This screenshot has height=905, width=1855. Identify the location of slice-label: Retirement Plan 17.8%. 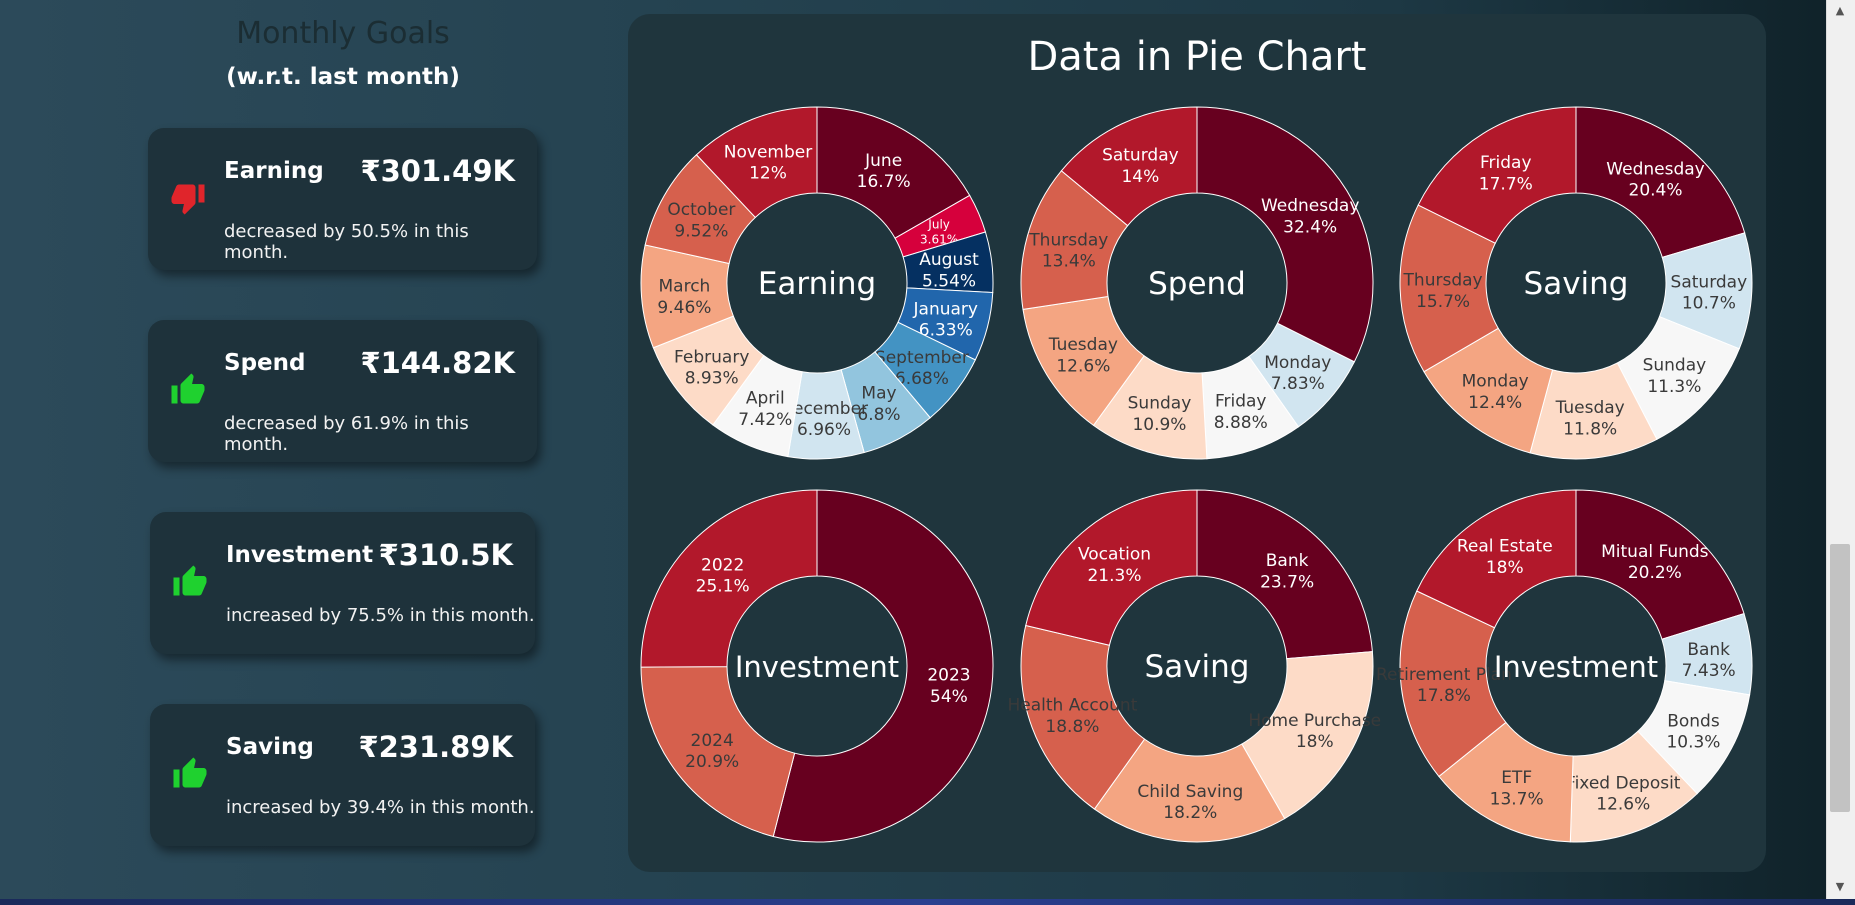
(1444, 685).